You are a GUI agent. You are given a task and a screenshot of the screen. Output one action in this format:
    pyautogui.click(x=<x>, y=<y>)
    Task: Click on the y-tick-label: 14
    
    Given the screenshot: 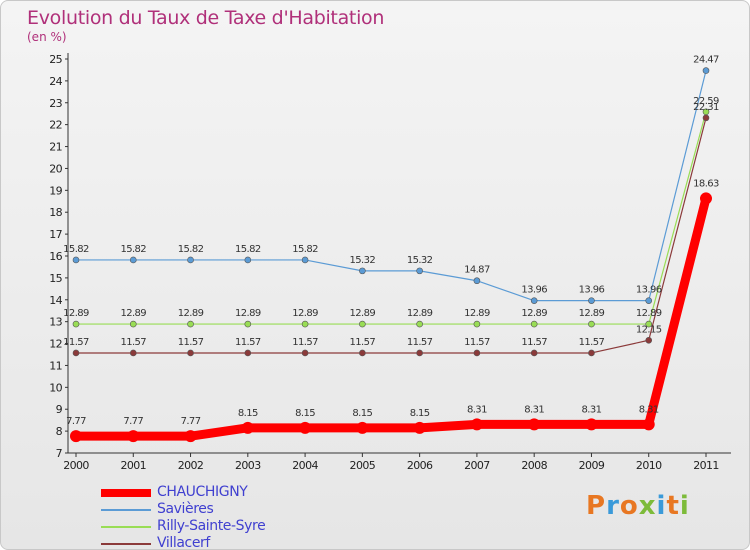 What is the action you would take?
    pyautogui.click(x=55, y=300)
    